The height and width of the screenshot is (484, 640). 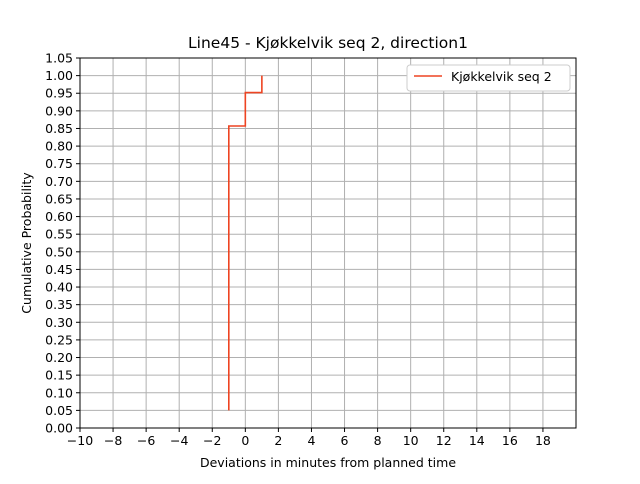 I want to click on y-tick-label: 0.25, so click(x=59, y=339).